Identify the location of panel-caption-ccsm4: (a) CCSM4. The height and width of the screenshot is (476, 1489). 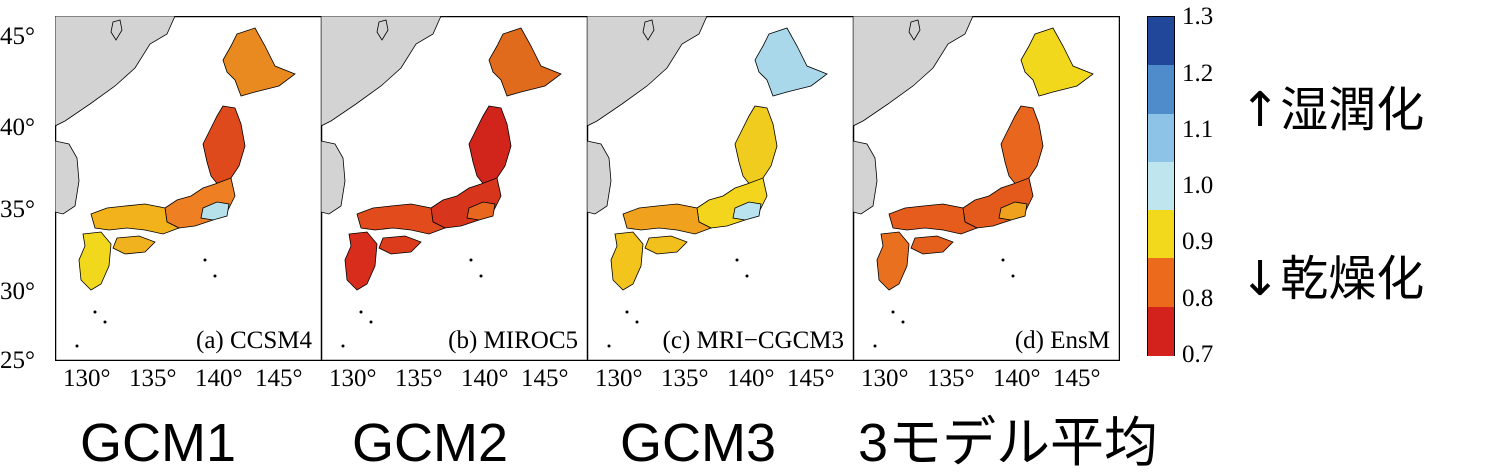
(254, 340).